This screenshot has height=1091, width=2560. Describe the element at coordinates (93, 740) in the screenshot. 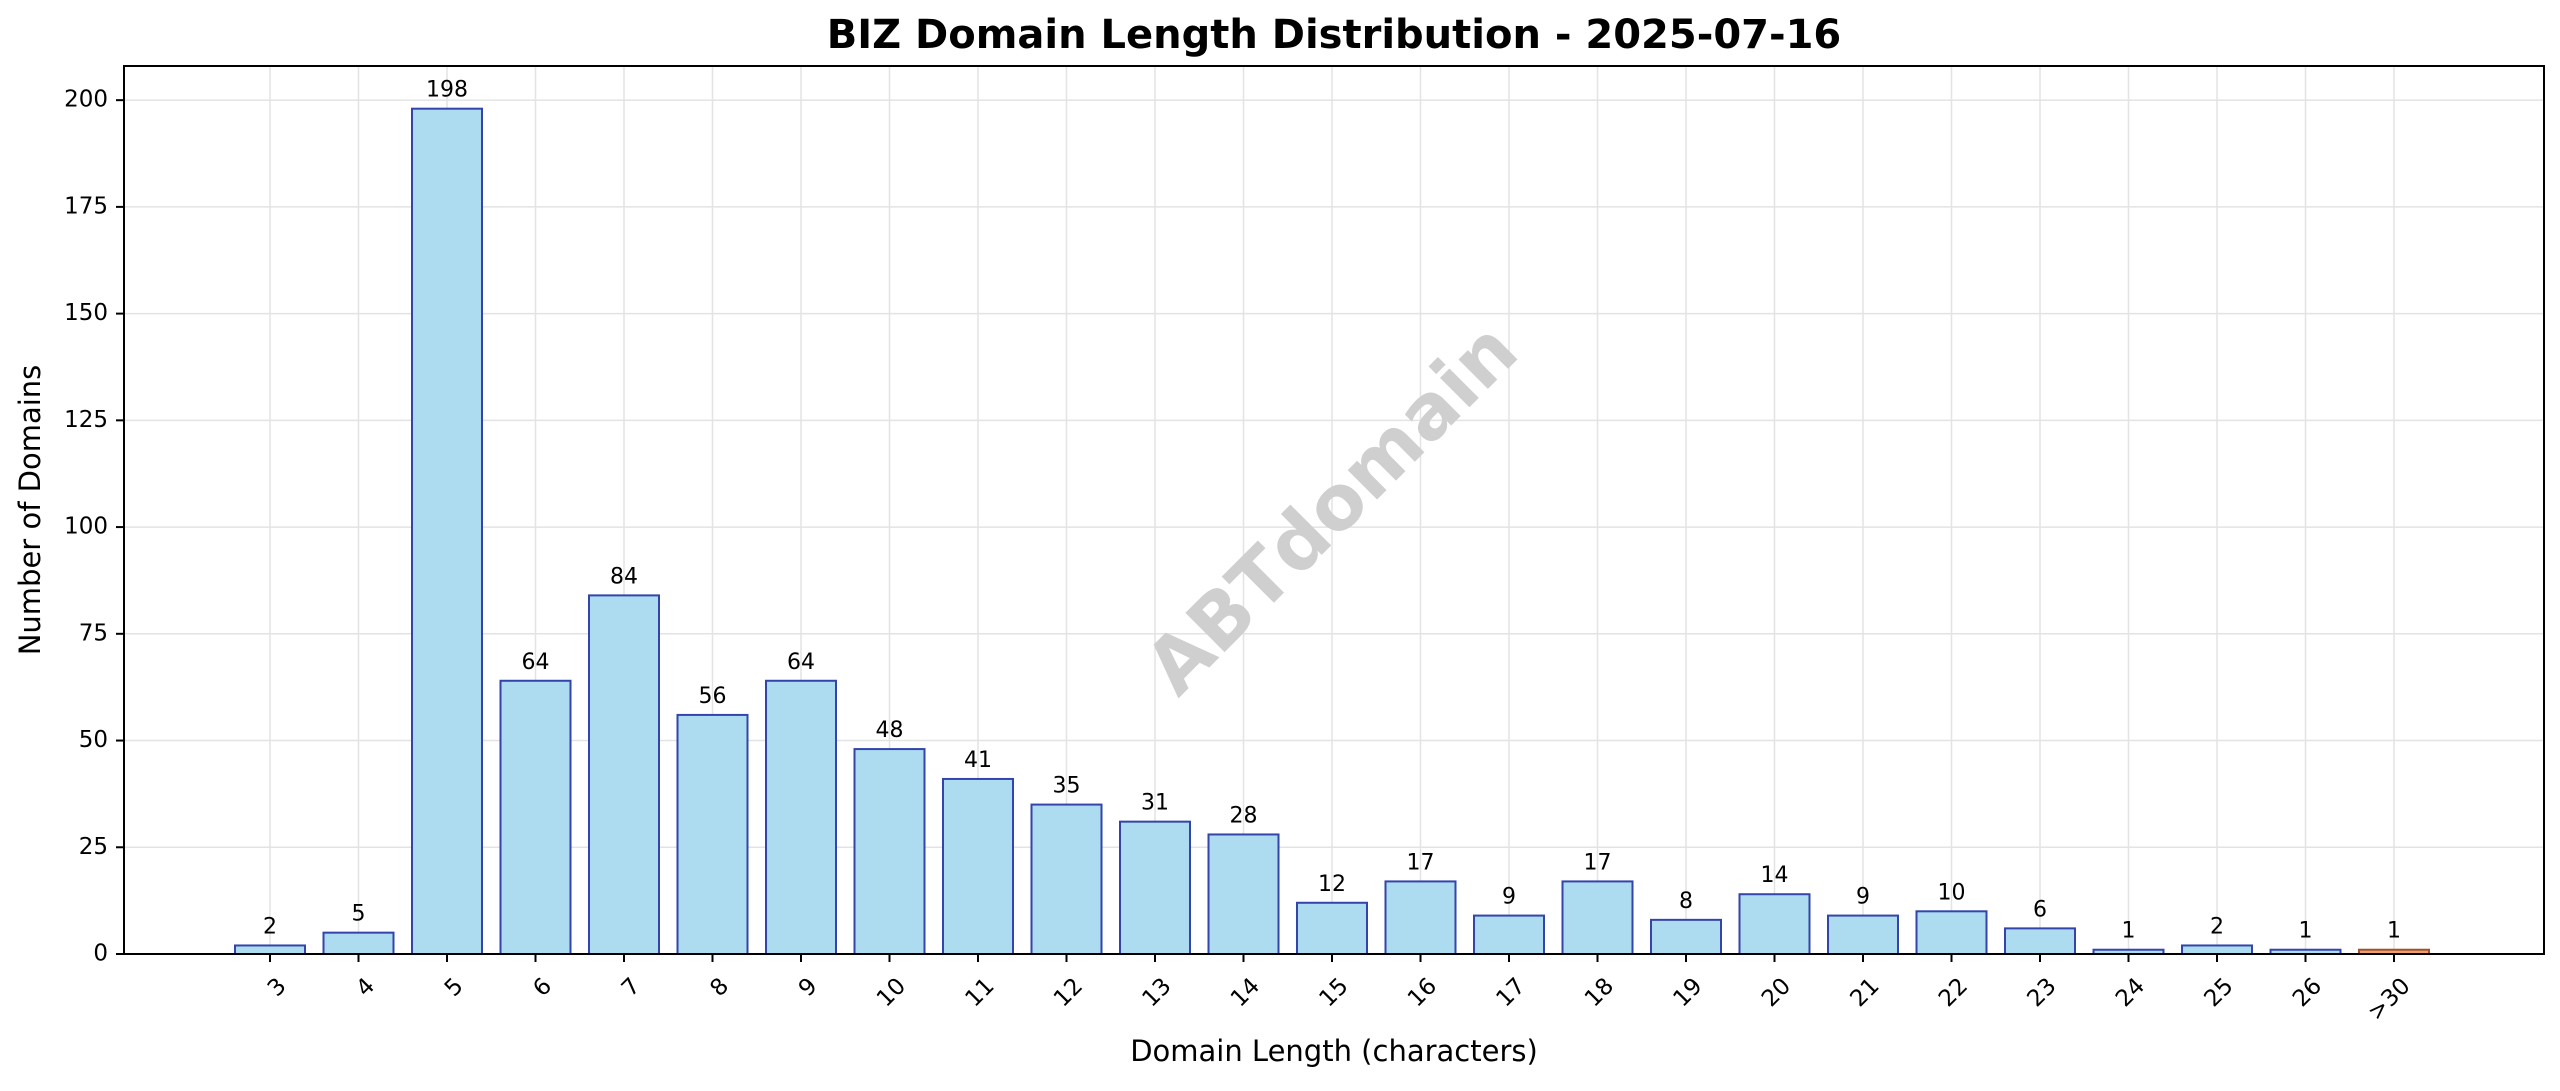

I see `y-tick-label: 50` at that location.